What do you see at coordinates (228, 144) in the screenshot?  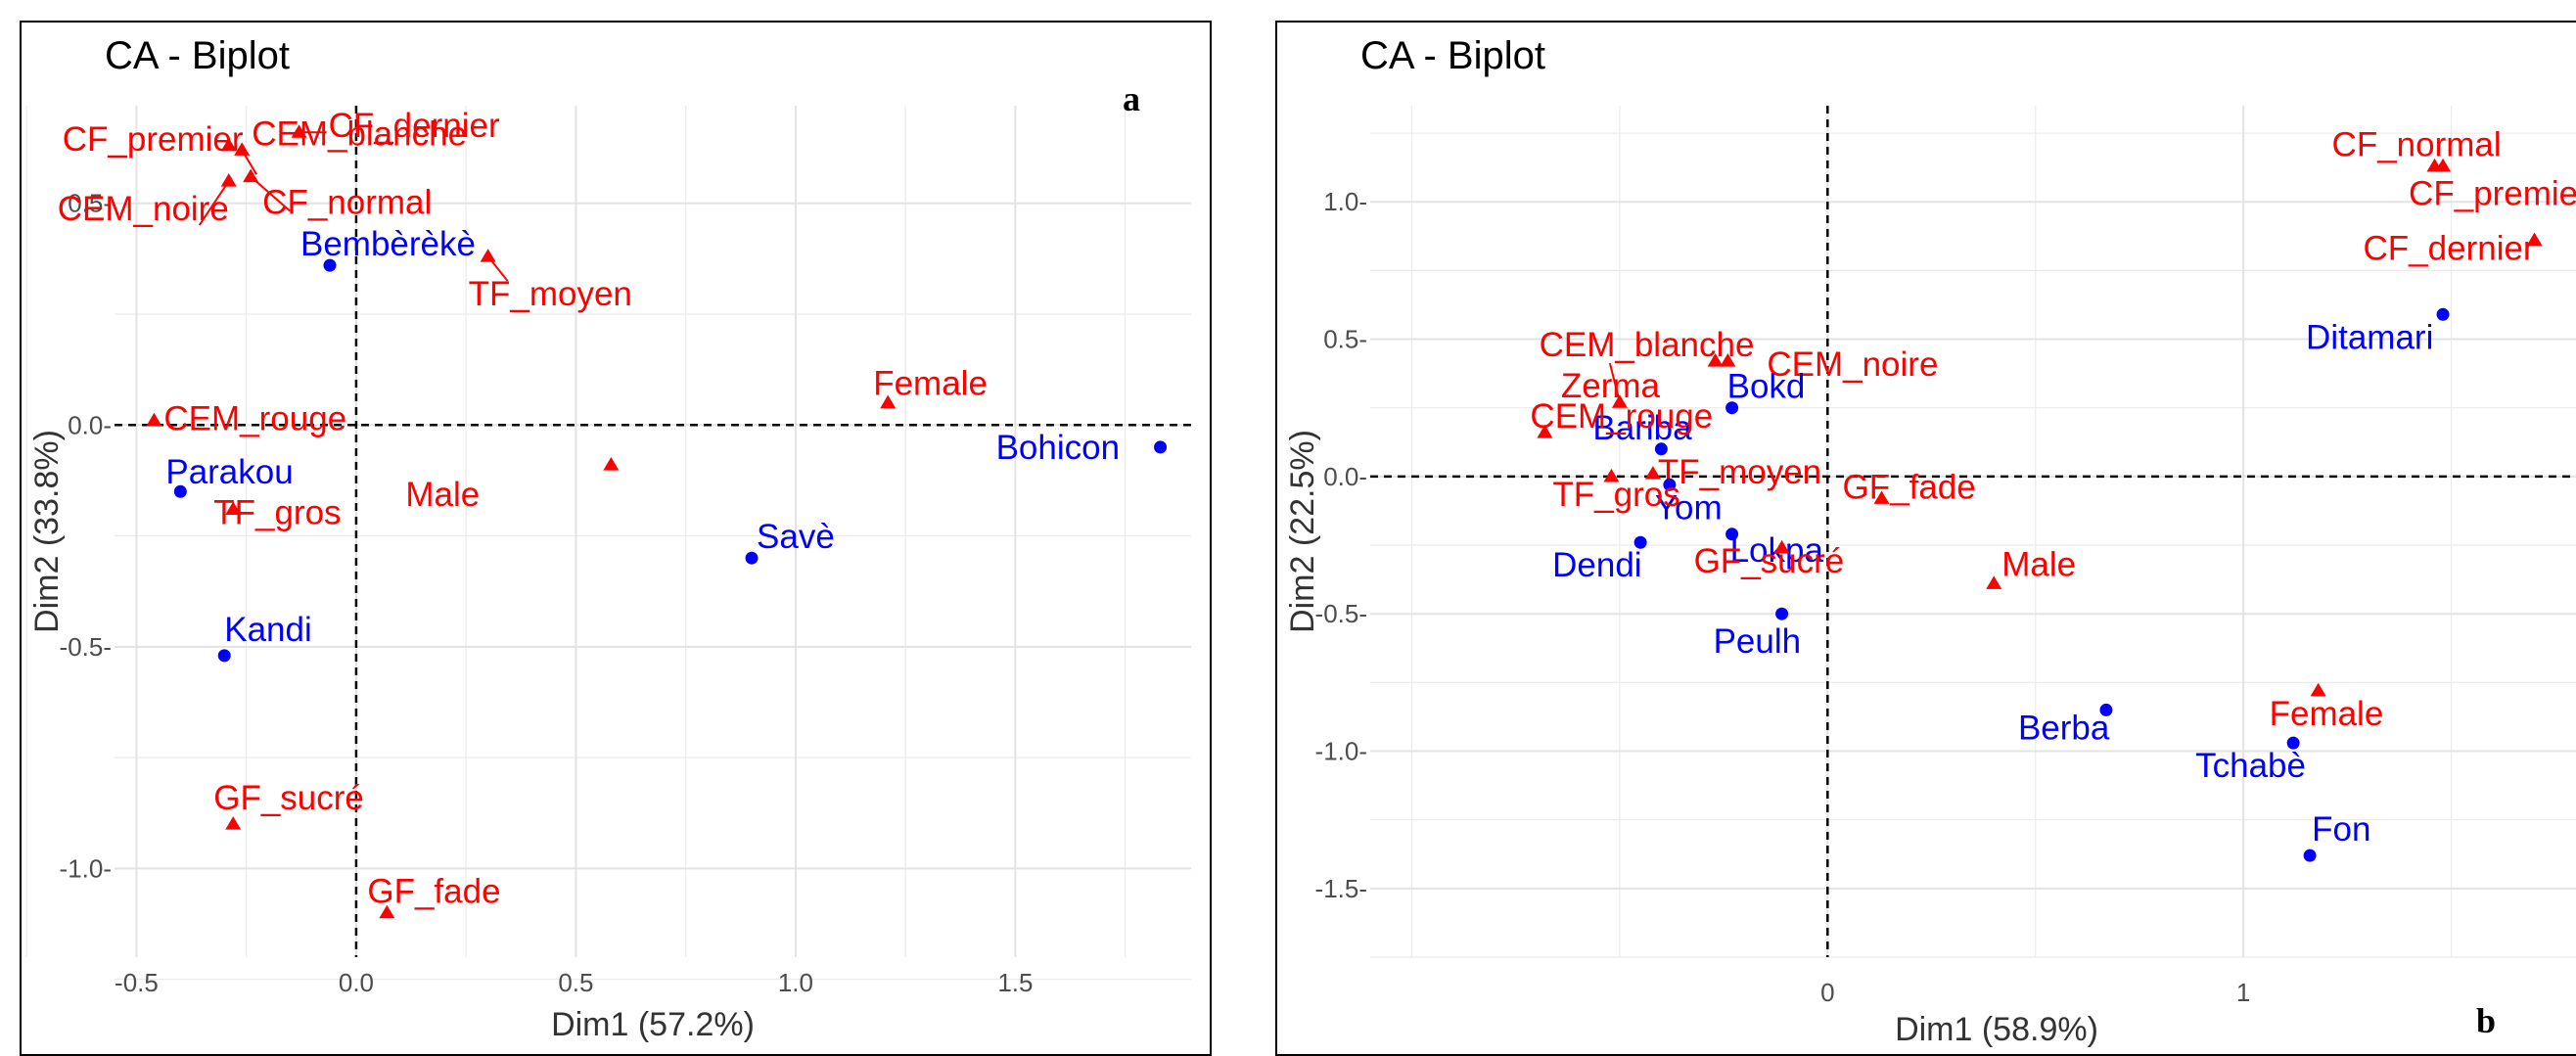 I see `point-triangle-CF_premier` at bounding box center [228, 144].